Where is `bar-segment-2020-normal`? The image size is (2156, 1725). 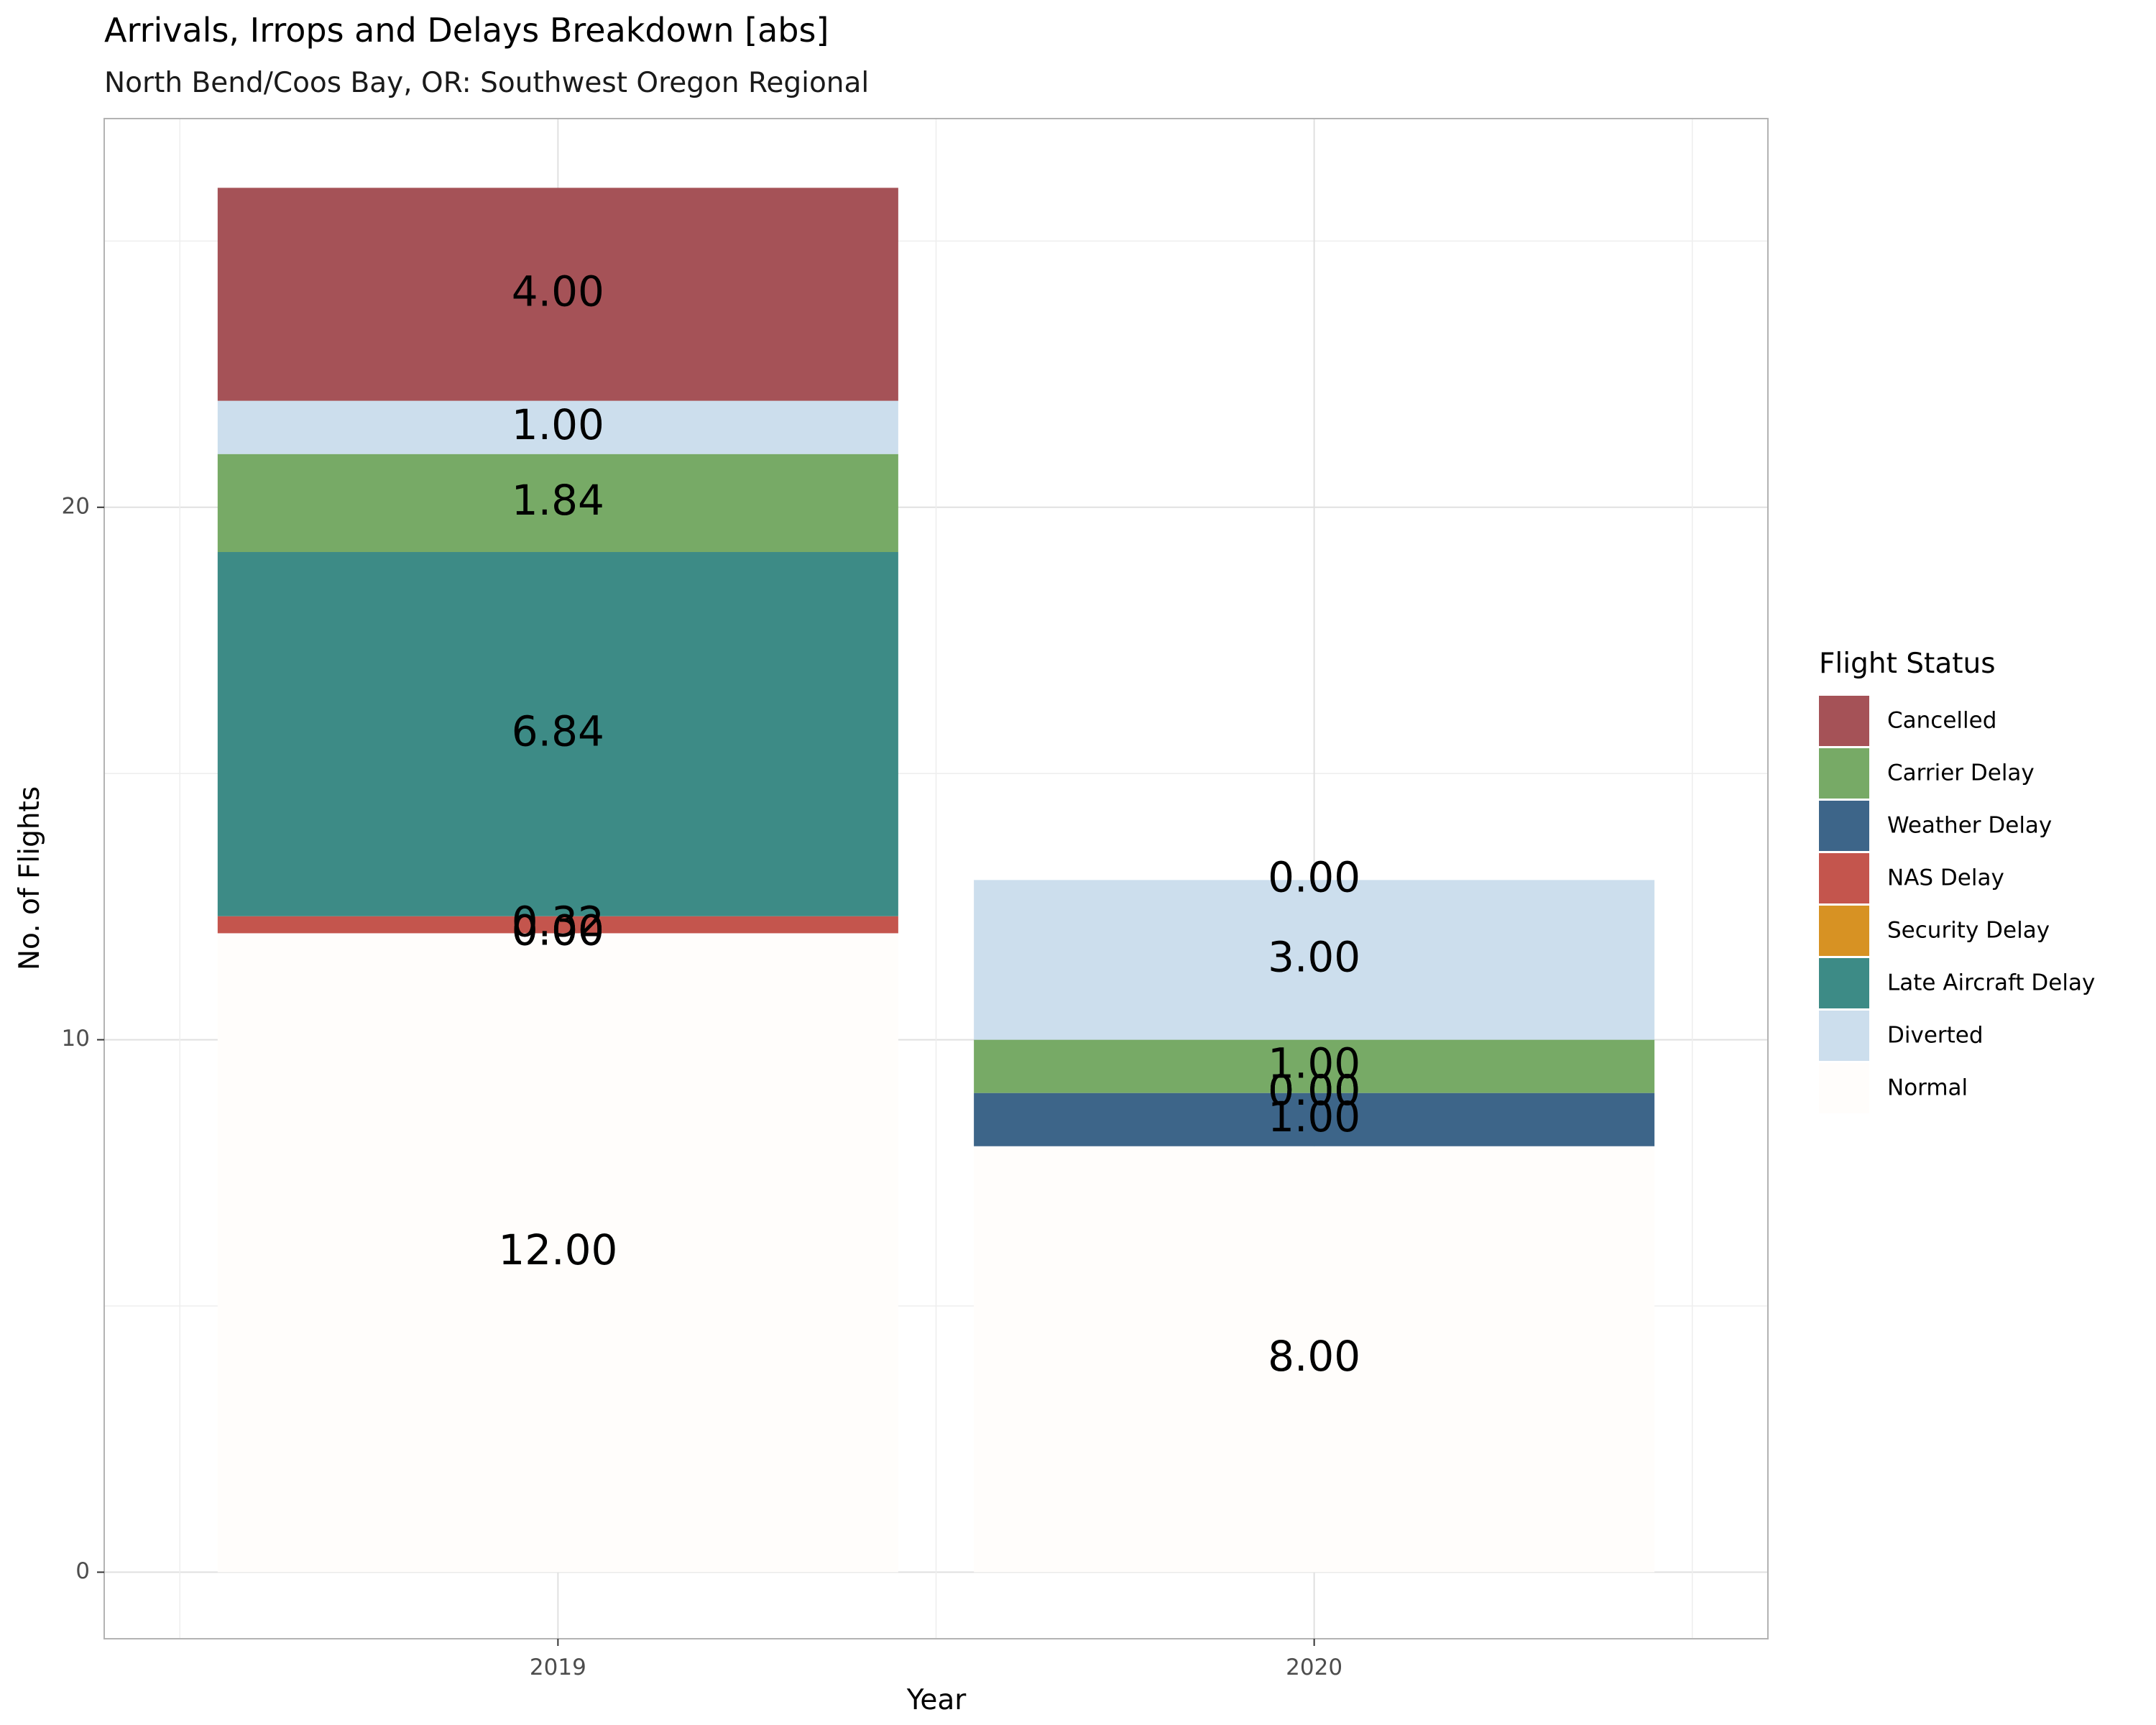
bar-segment-2020-normal is located at coordinates (1314, 1359).